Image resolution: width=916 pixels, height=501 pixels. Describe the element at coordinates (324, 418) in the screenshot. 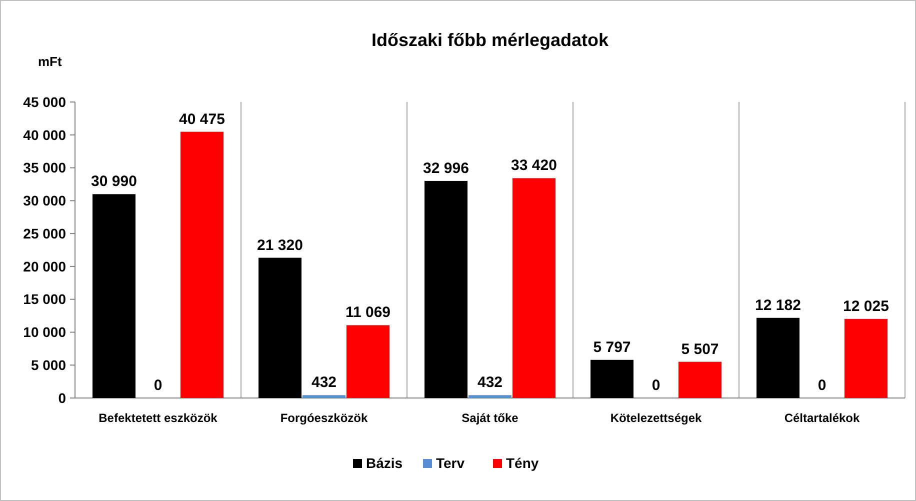

I see `x-tick-label: Forgóeszközök` at that location.